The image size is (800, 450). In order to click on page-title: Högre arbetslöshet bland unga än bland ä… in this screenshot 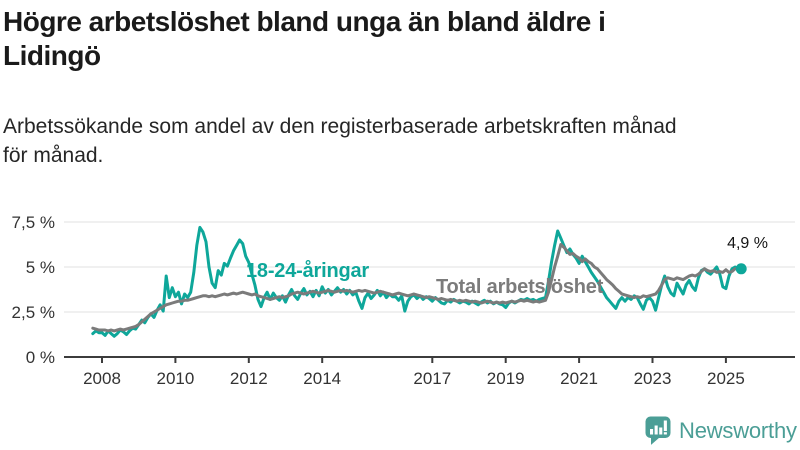, I will do `click(393, 39)`.